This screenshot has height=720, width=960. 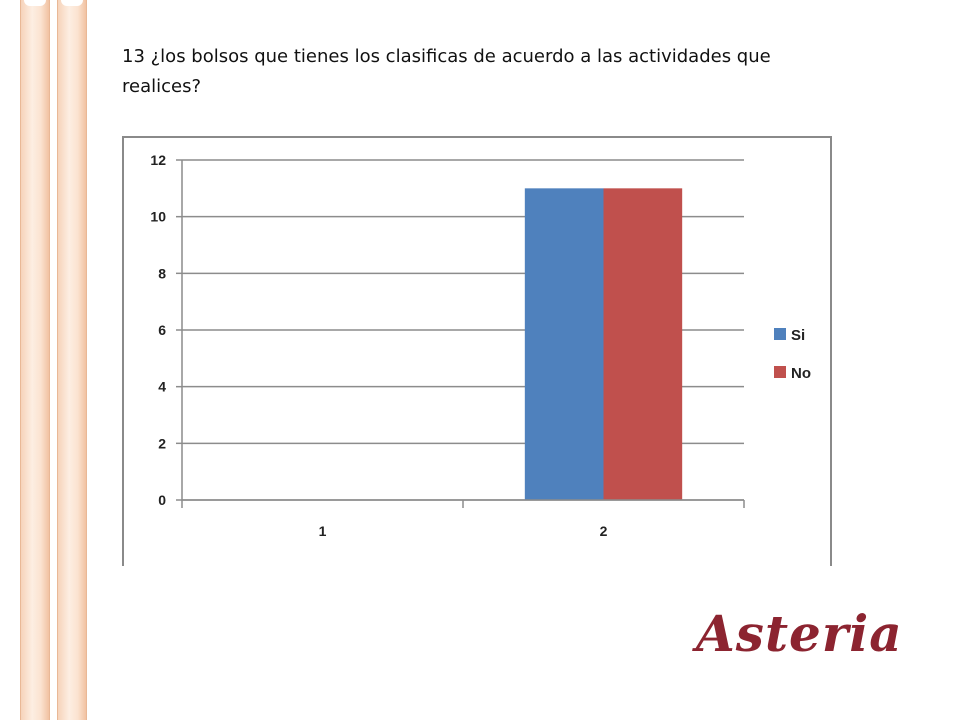 What do you see at coordinates (604, 531) in the screenshot?
I see `x-tick-label: 2` at bounding box center [604, 531].